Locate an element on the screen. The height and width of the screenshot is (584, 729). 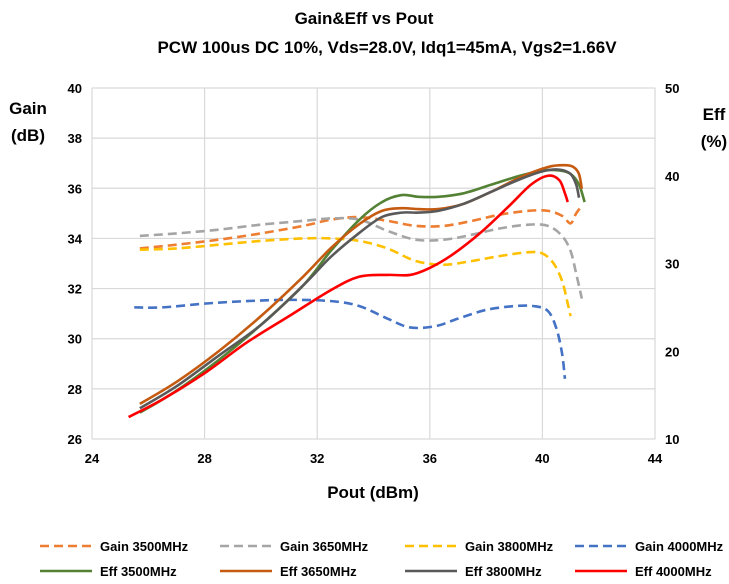
x-tick-label: 24 is located at coordinates (92, 458).